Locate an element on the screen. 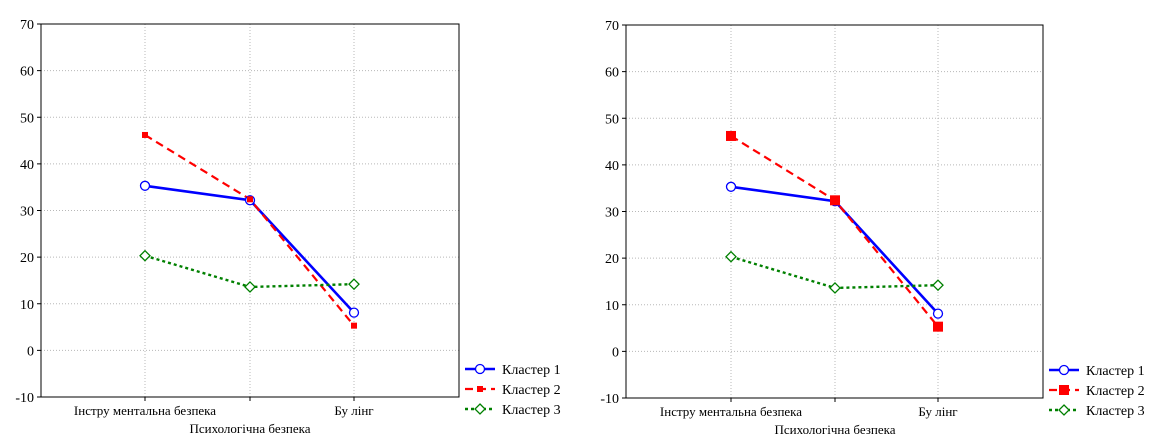  c0-y-tick-label-7: 0 is located at coordinates (30, 351).